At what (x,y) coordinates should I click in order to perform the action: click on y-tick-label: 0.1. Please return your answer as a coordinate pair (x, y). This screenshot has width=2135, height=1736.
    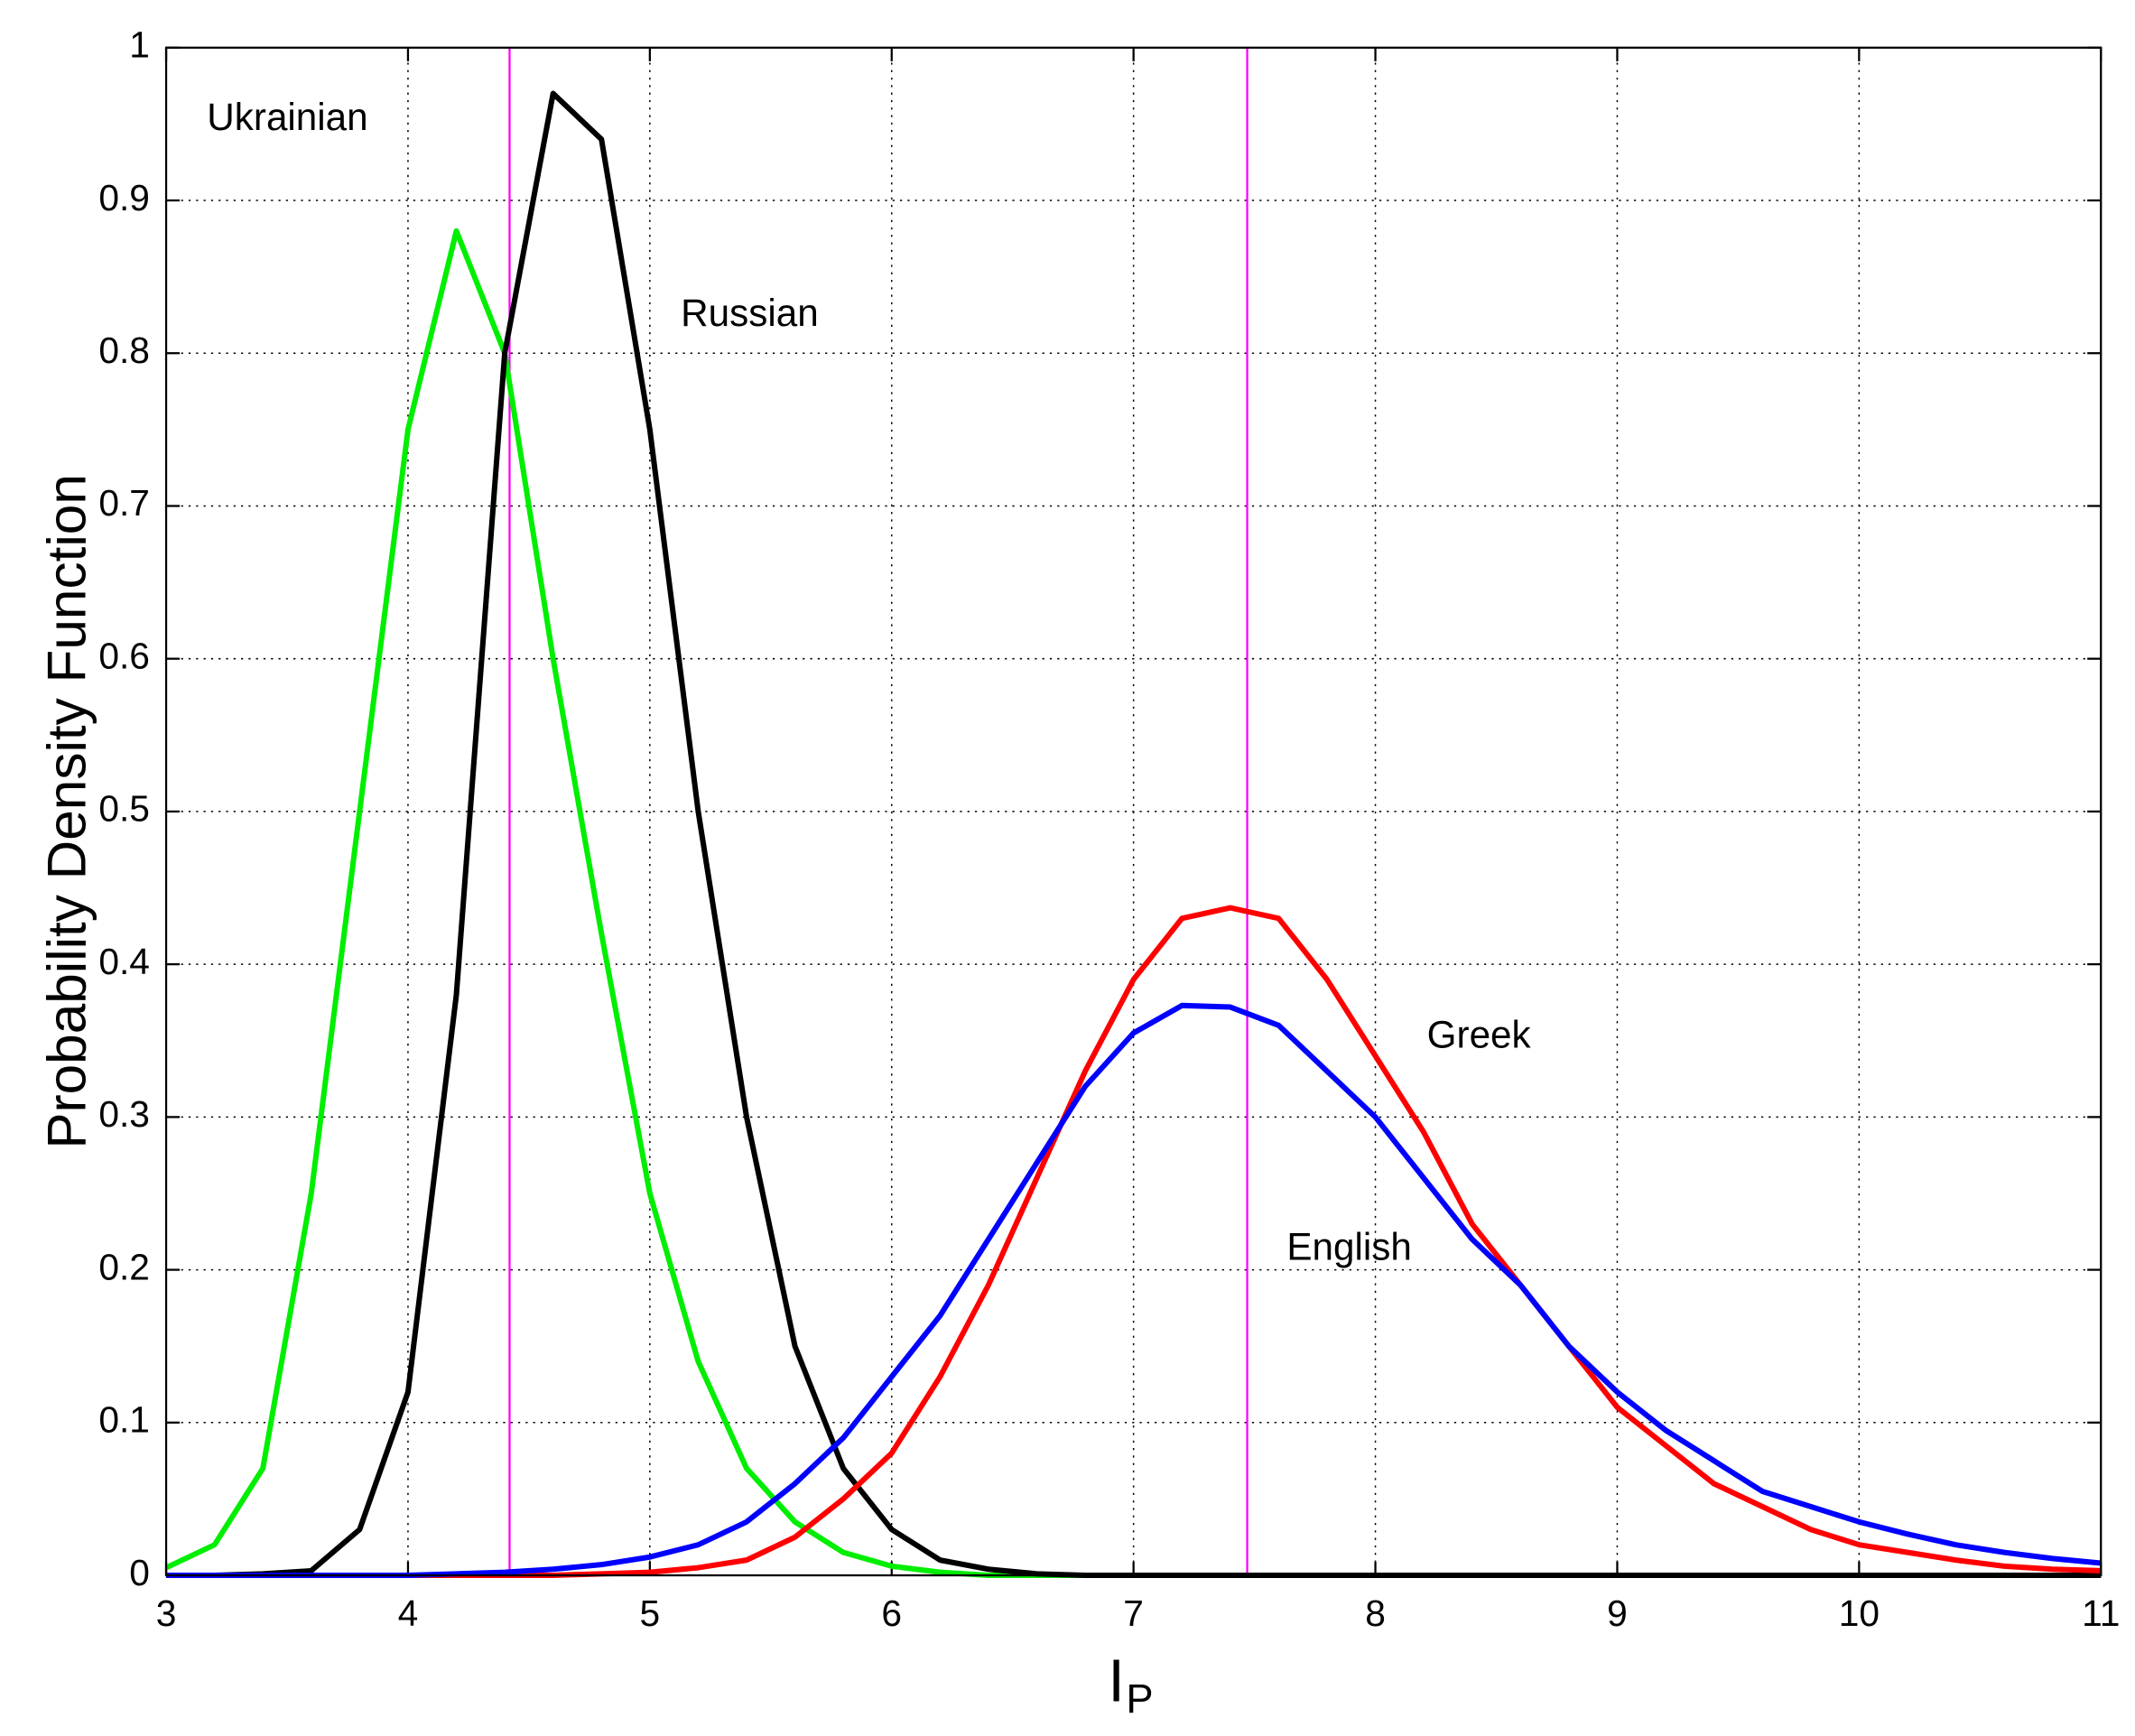
    Looking at the image, I should click on (124, 1420).